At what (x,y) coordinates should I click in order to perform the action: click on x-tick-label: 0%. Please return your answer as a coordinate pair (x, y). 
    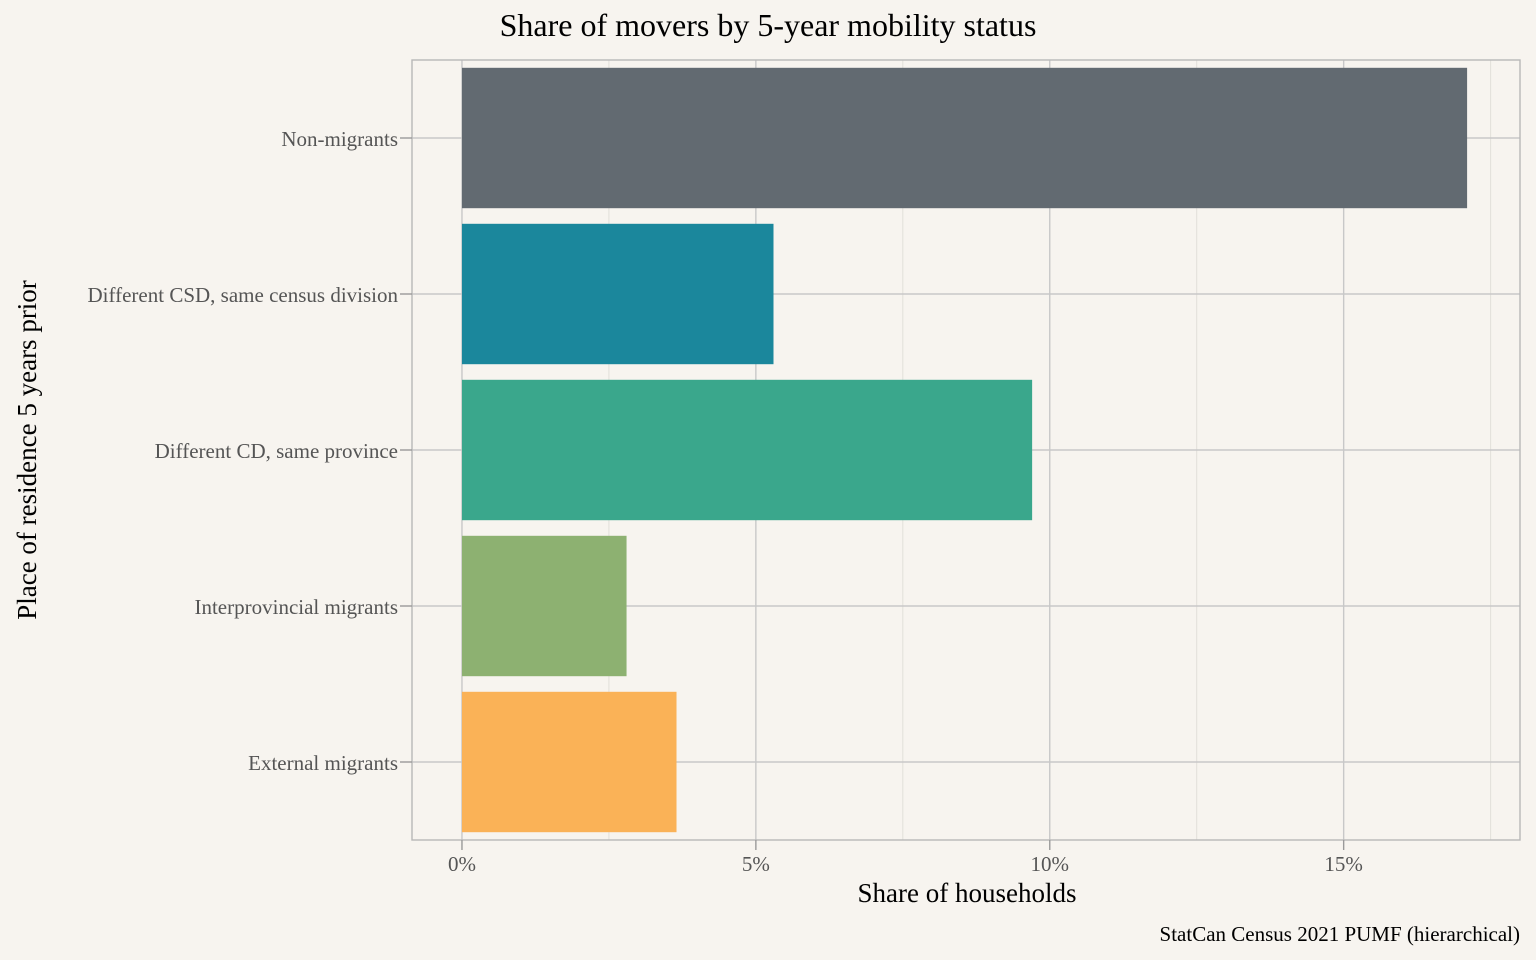
    Looking at the image, I should click on (462, 864).